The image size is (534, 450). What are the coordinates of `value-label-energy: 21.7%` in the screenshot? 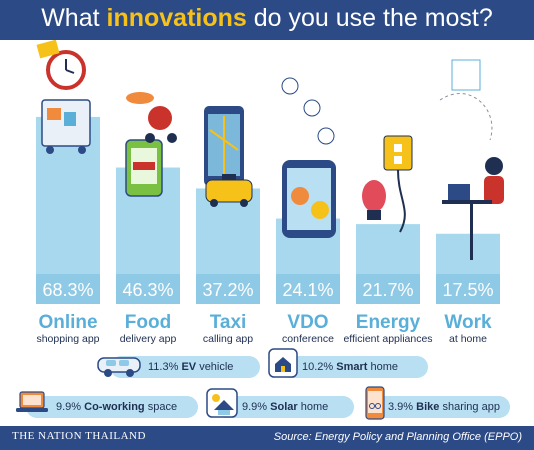 It's located at (387, 290).